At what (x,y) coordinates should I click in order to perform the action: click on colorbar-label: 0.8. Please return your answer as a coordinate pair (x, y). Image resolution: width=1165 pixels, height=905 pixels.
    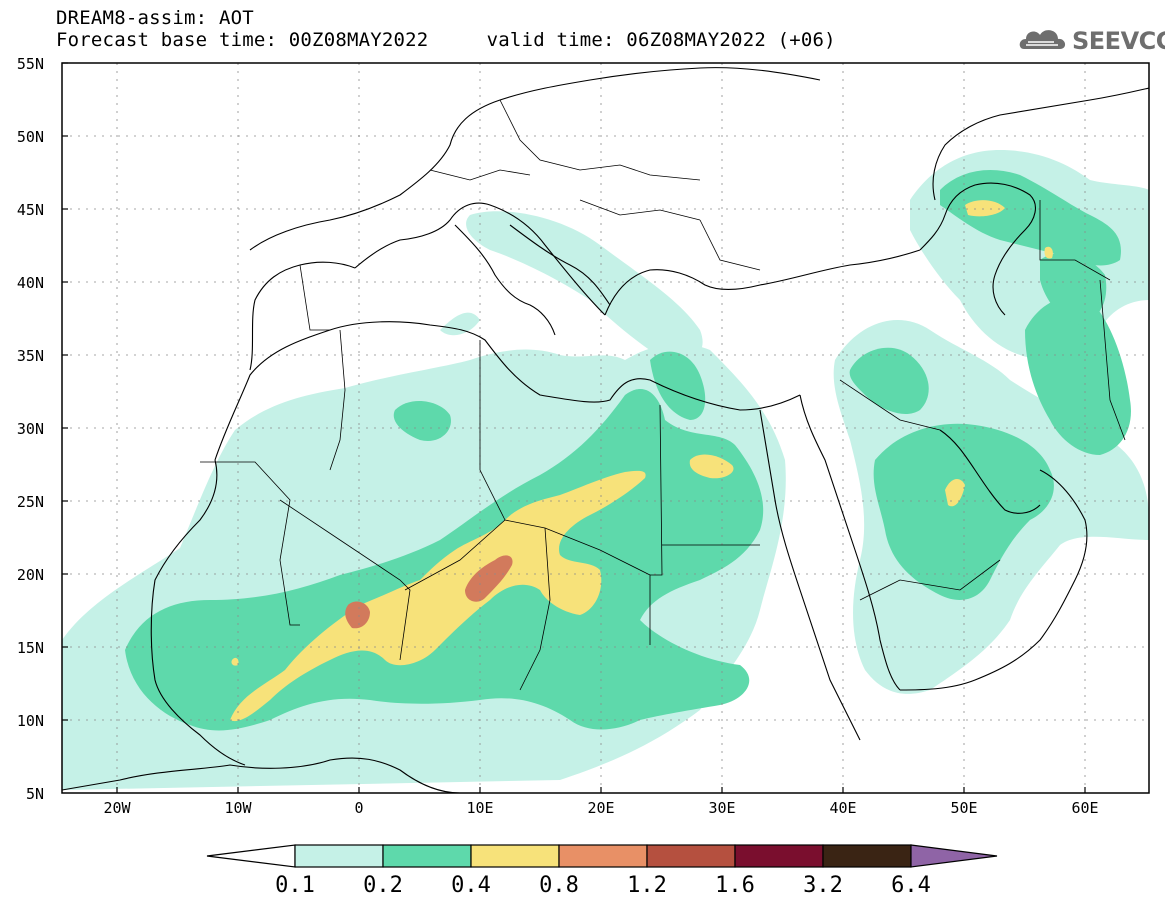
    Looking at the image, I should click on (559, 885).